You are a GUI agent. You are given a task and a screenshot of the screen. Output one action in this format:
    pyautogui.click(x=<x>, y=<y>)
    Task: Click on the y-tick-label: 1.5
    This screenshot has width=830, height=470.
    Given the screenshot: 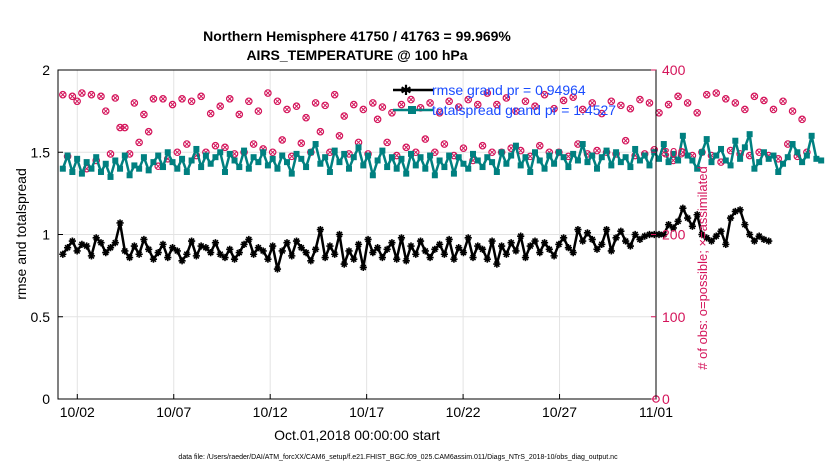 What is the action you would take?
    pyautogui.click(x=41, y=152)
    